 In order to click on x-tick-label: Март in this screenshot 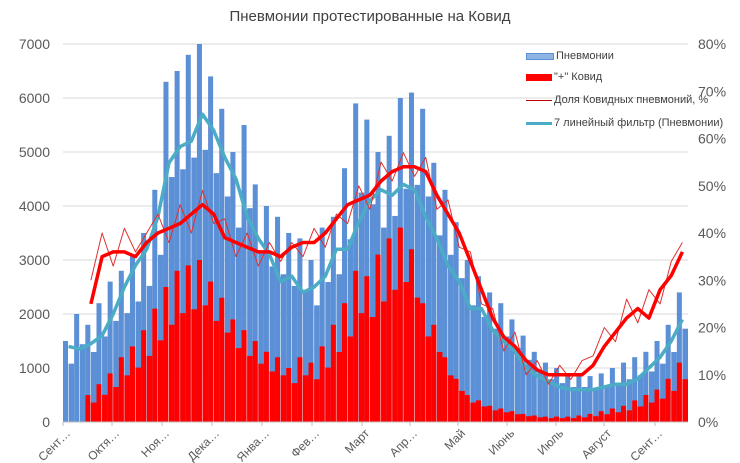, I will do `click(357, 441)`.